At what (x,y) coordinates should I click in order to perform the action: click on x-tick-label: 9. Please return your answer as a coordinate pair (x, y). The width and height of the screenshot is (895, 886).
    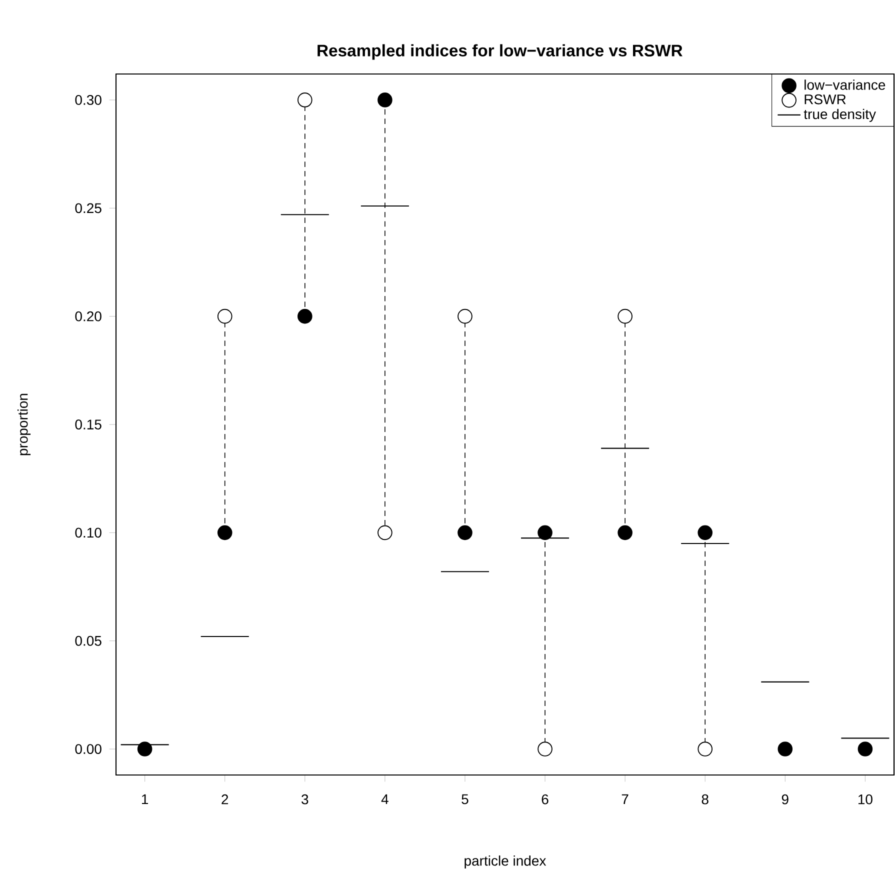
    Looking at the image, I should click on (785, 799).